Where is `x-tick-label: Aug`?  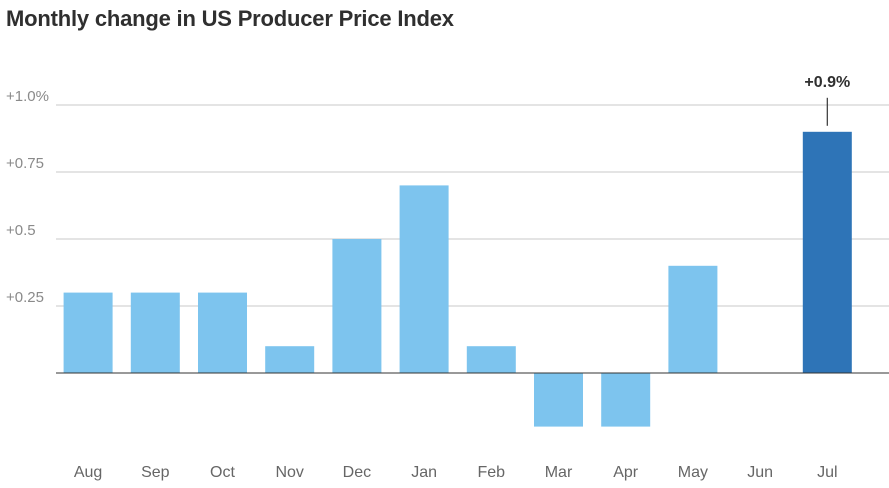
x-tick-label: Aug is located at coordinates (88, 472).